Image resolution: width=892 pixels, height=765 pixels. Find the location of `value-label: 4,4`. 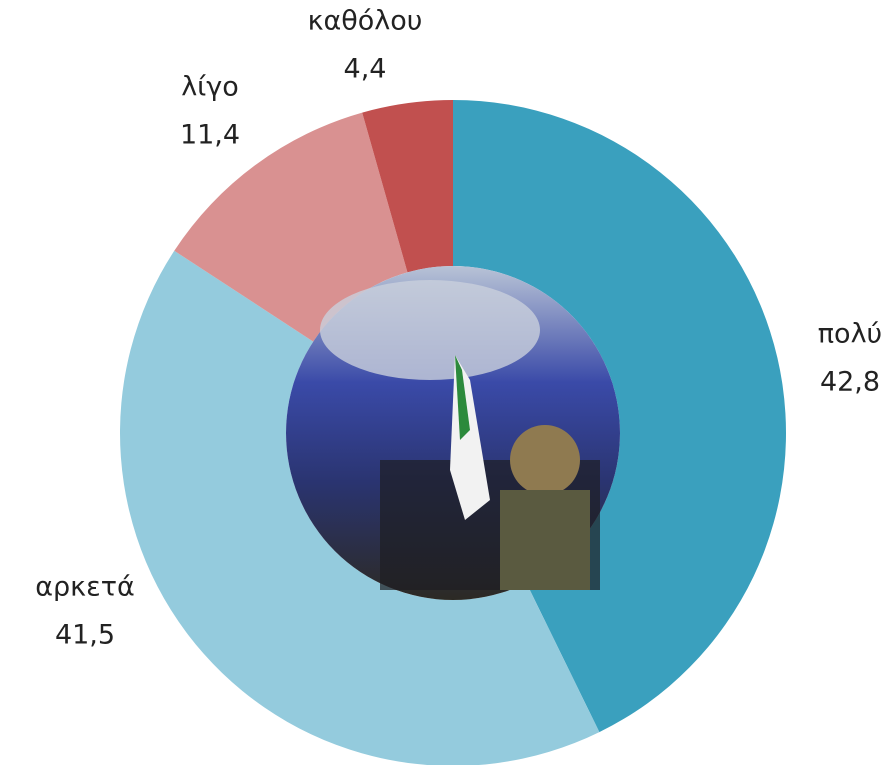

value-label: 4,4 is located at coordinates (365, 69).